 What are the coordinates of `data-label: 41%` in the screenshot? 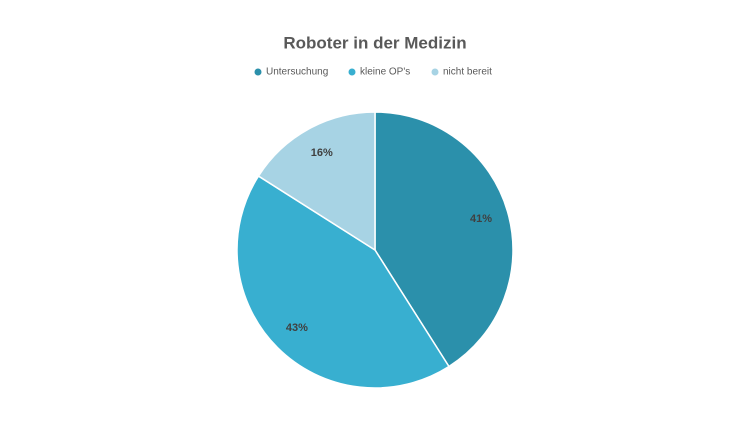 It's located at (481, 219).